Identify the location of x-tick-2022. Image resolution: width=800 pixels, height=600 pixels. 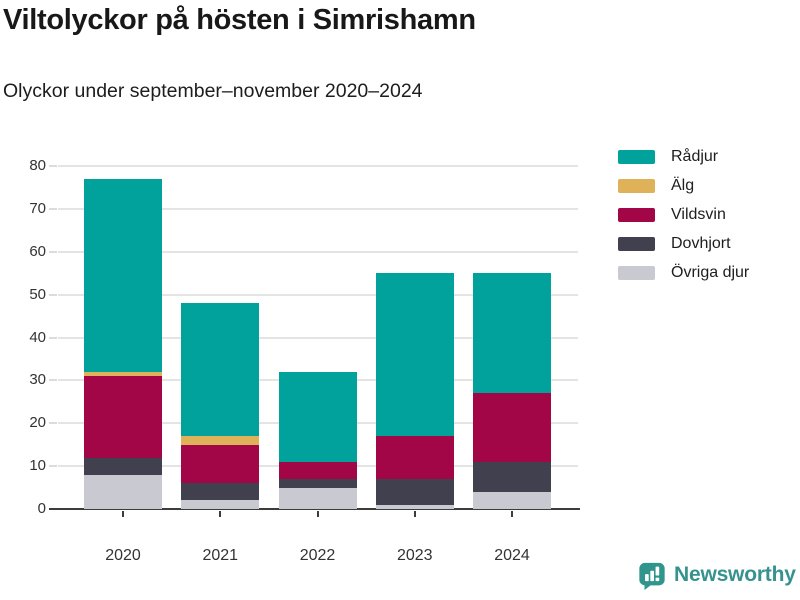
(317, 514).